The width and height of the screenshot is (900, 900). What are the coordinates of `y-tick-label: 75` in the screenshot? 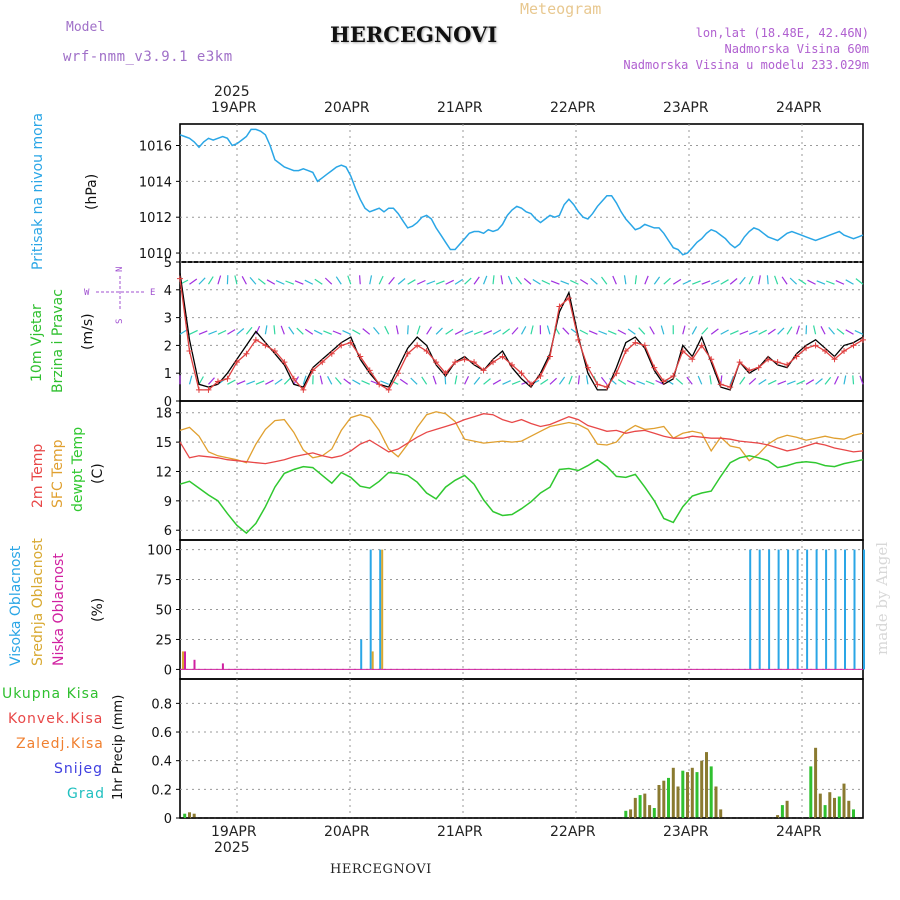 It's located at (163, 581).